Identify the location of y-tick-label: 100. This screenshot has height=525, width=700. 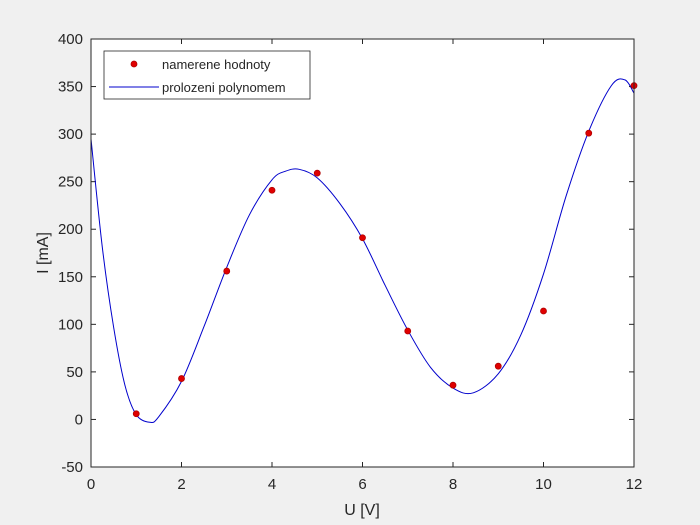
(70, 324).